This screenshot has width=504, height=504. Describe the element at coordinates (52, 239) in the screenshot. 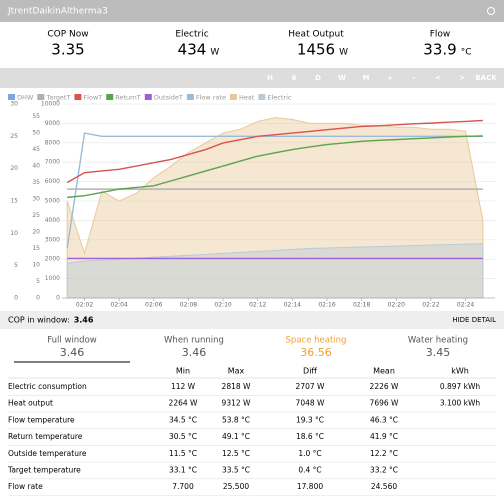

I see `y-tick-label: 3000` at that location.